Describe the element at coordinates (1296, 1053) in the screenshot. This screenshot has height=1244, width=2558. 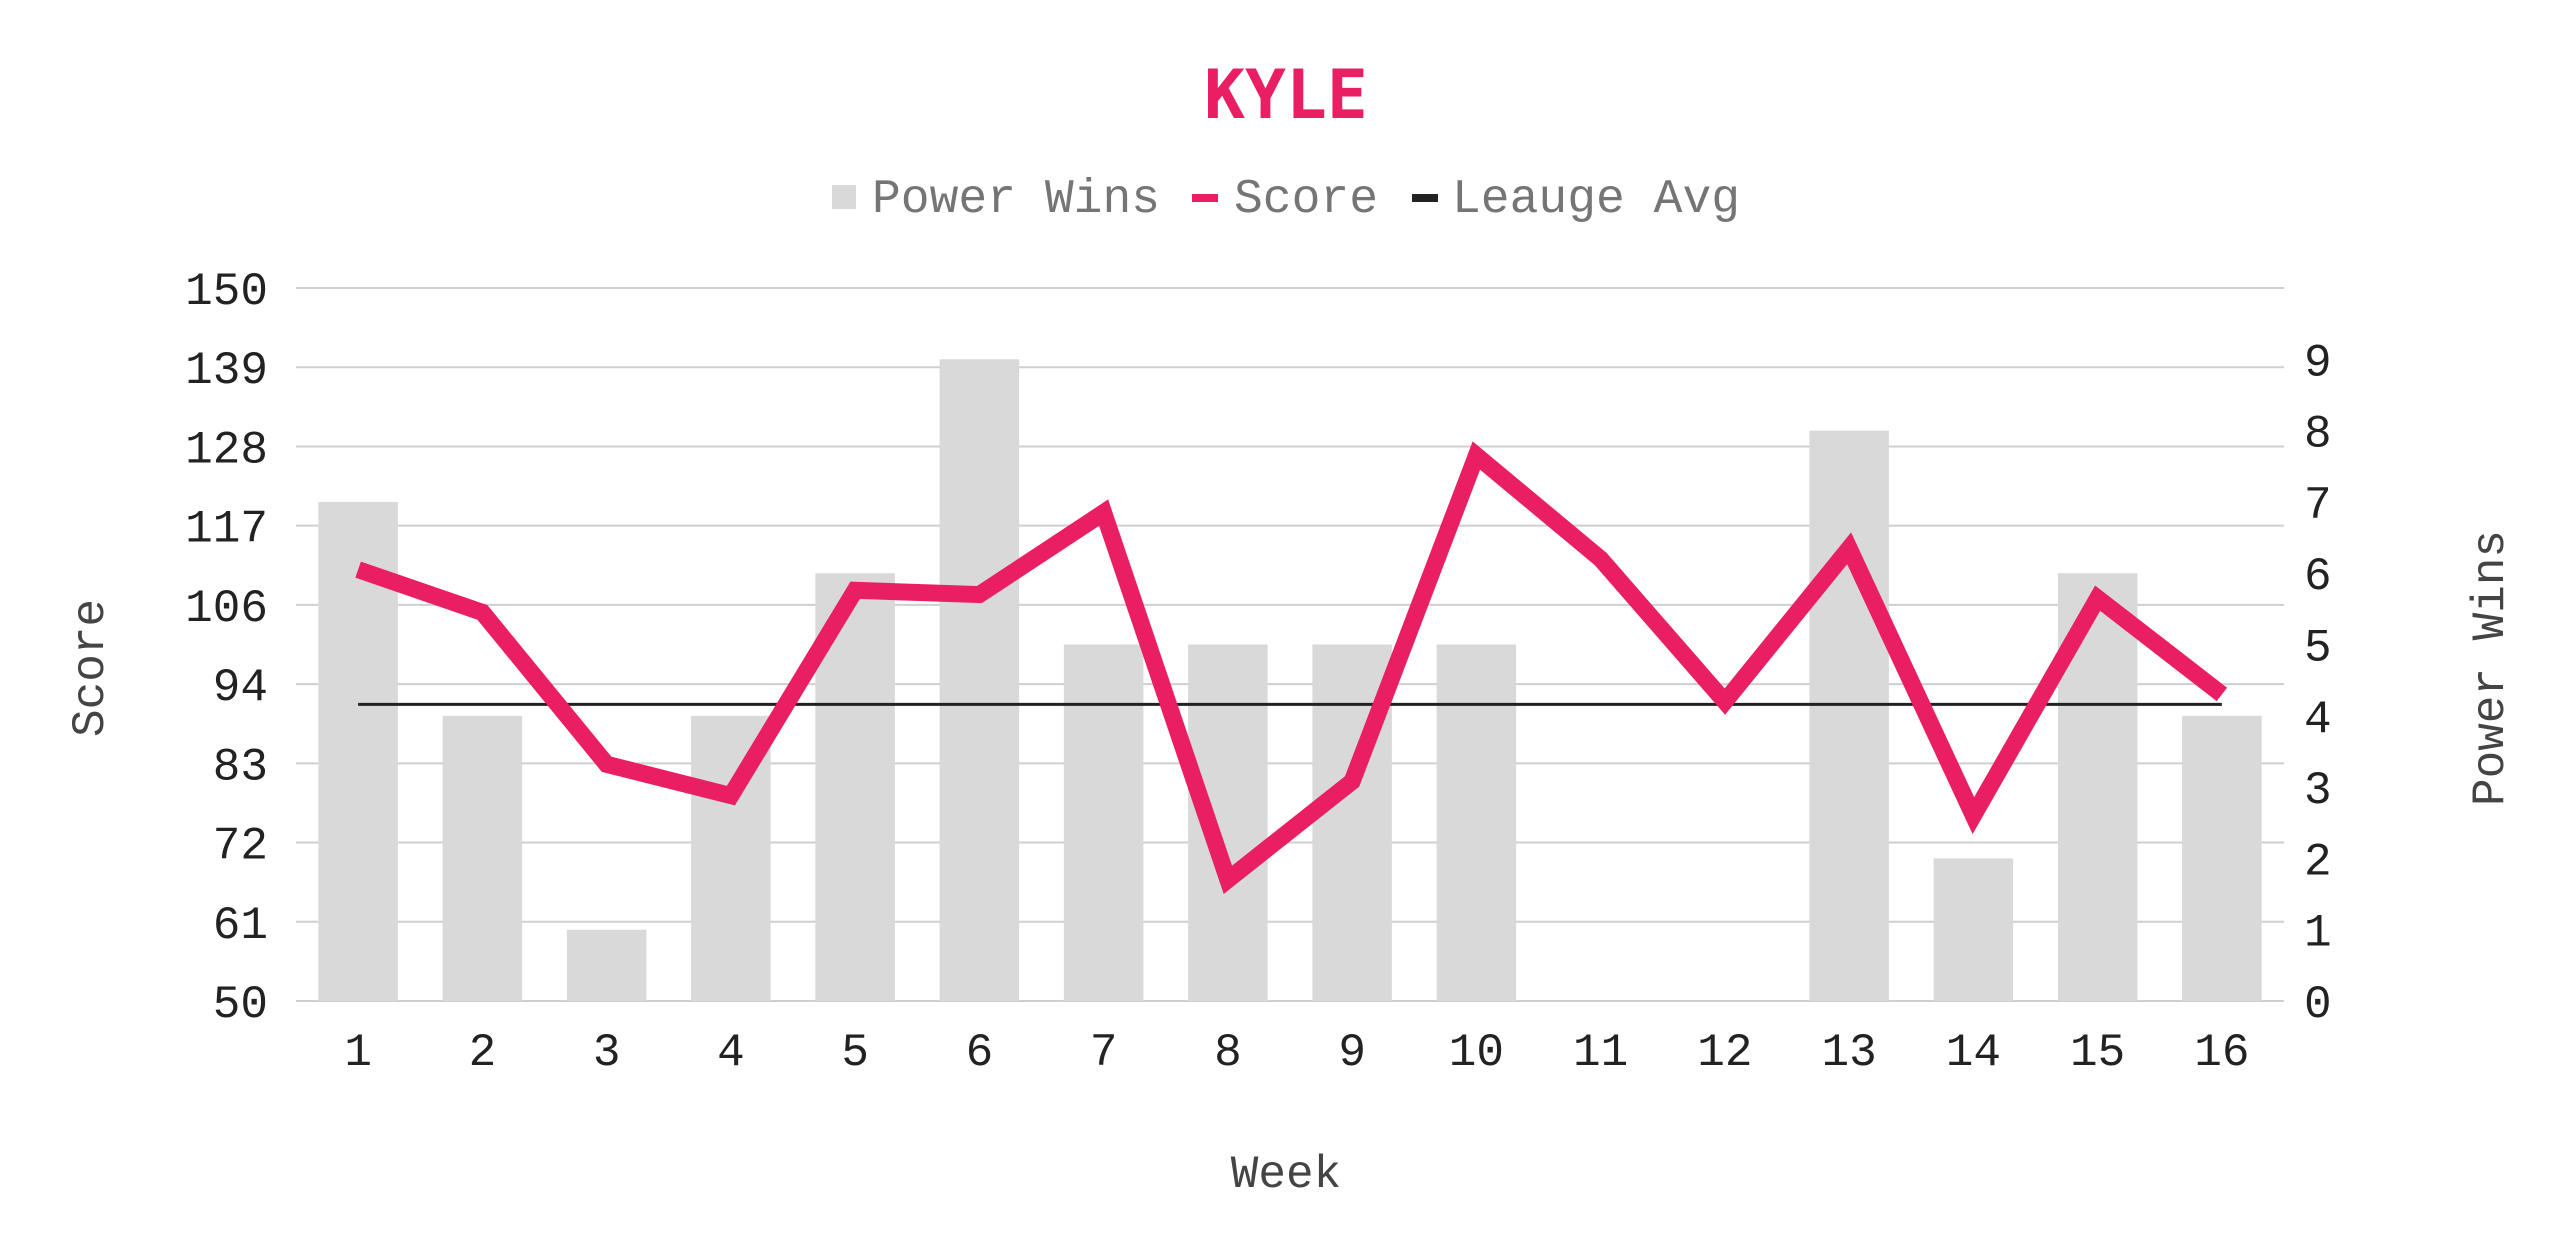
I see `x-axis-ticks: 1 2 3 4 5 6 7 8 9 10 11 12 13 14 15 16` at that location.